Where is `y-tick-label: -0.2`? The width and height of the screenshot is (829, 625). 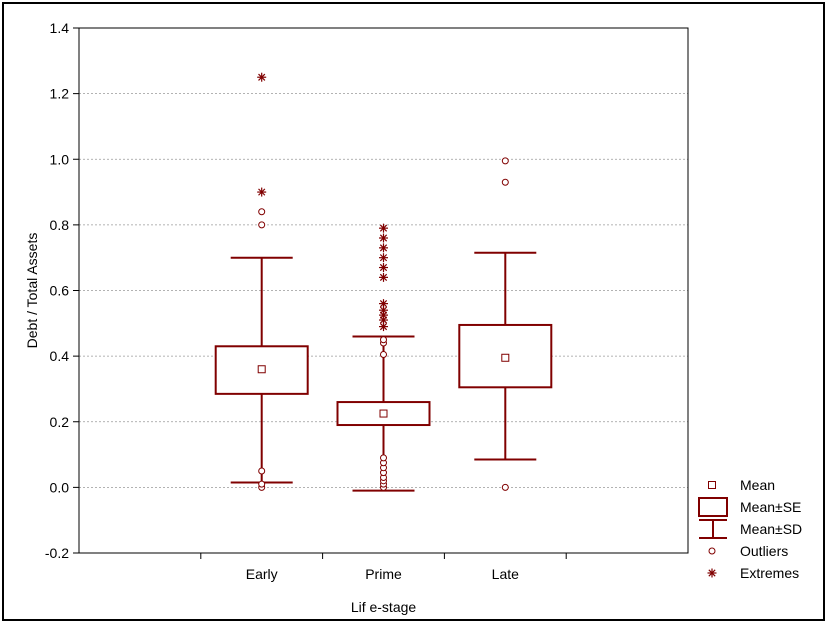 y-tick-label: -0.2 is located at coordinates (57, 553).